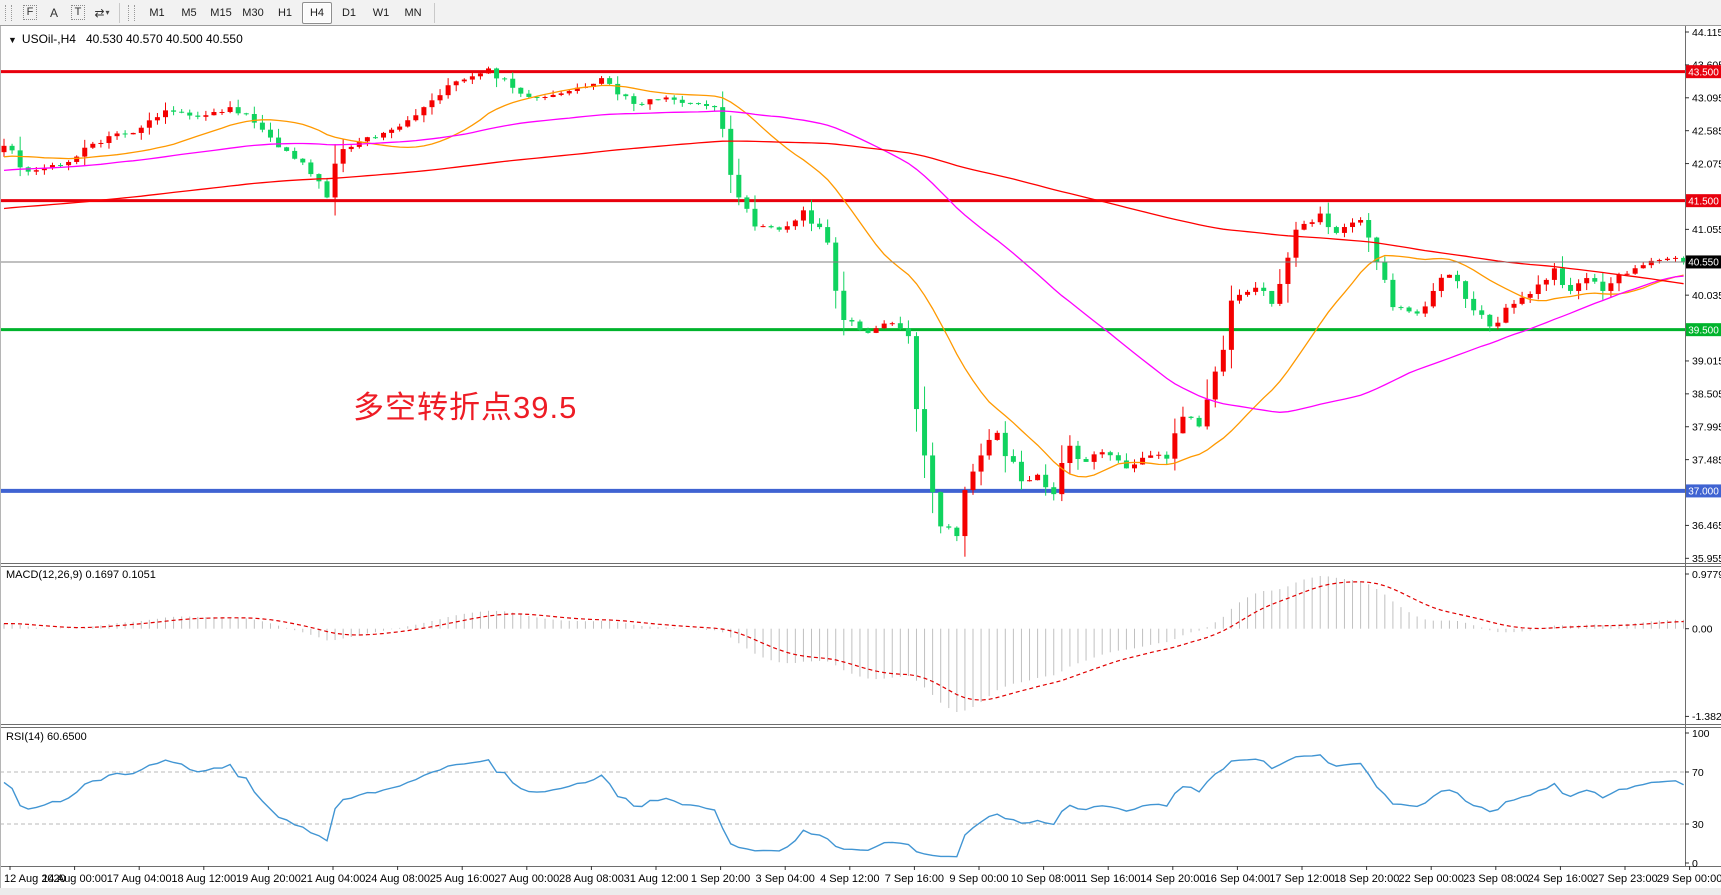  I want to click on svg-text: 17 Aug 04:00, so click(139, 879).